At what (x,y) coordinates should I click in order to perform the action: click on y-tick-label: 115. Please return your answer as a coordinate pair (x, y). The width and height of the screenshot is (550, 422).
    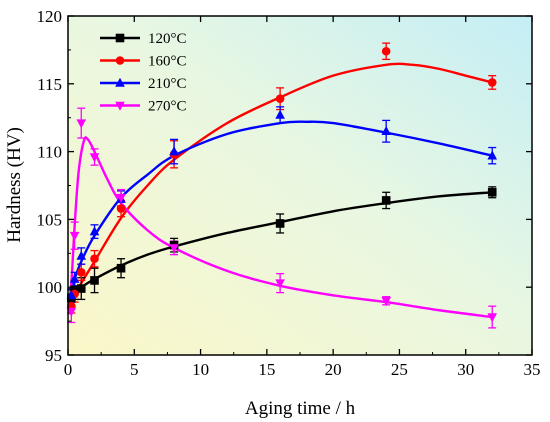
    Looking at the image, I should click on (49, 84).